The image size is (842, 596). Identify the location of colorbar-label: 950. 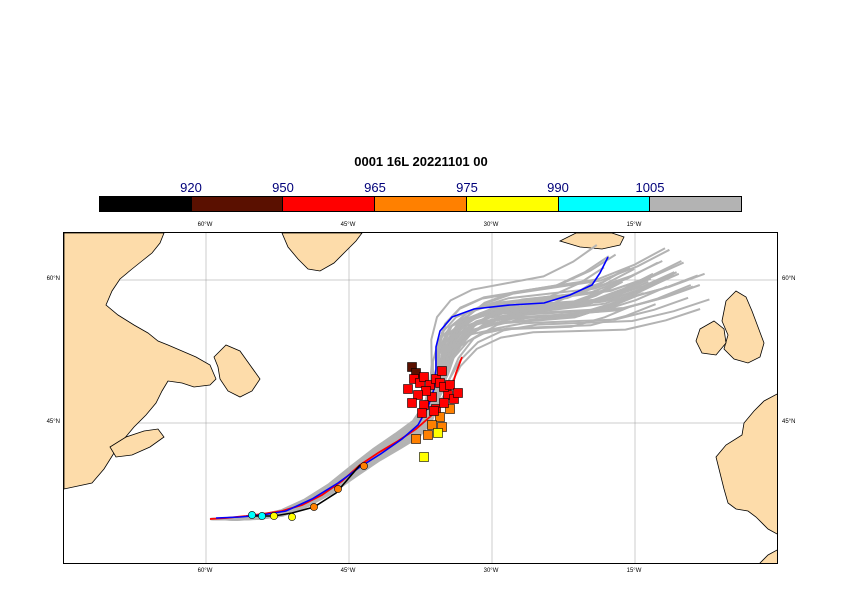
(283, 187).